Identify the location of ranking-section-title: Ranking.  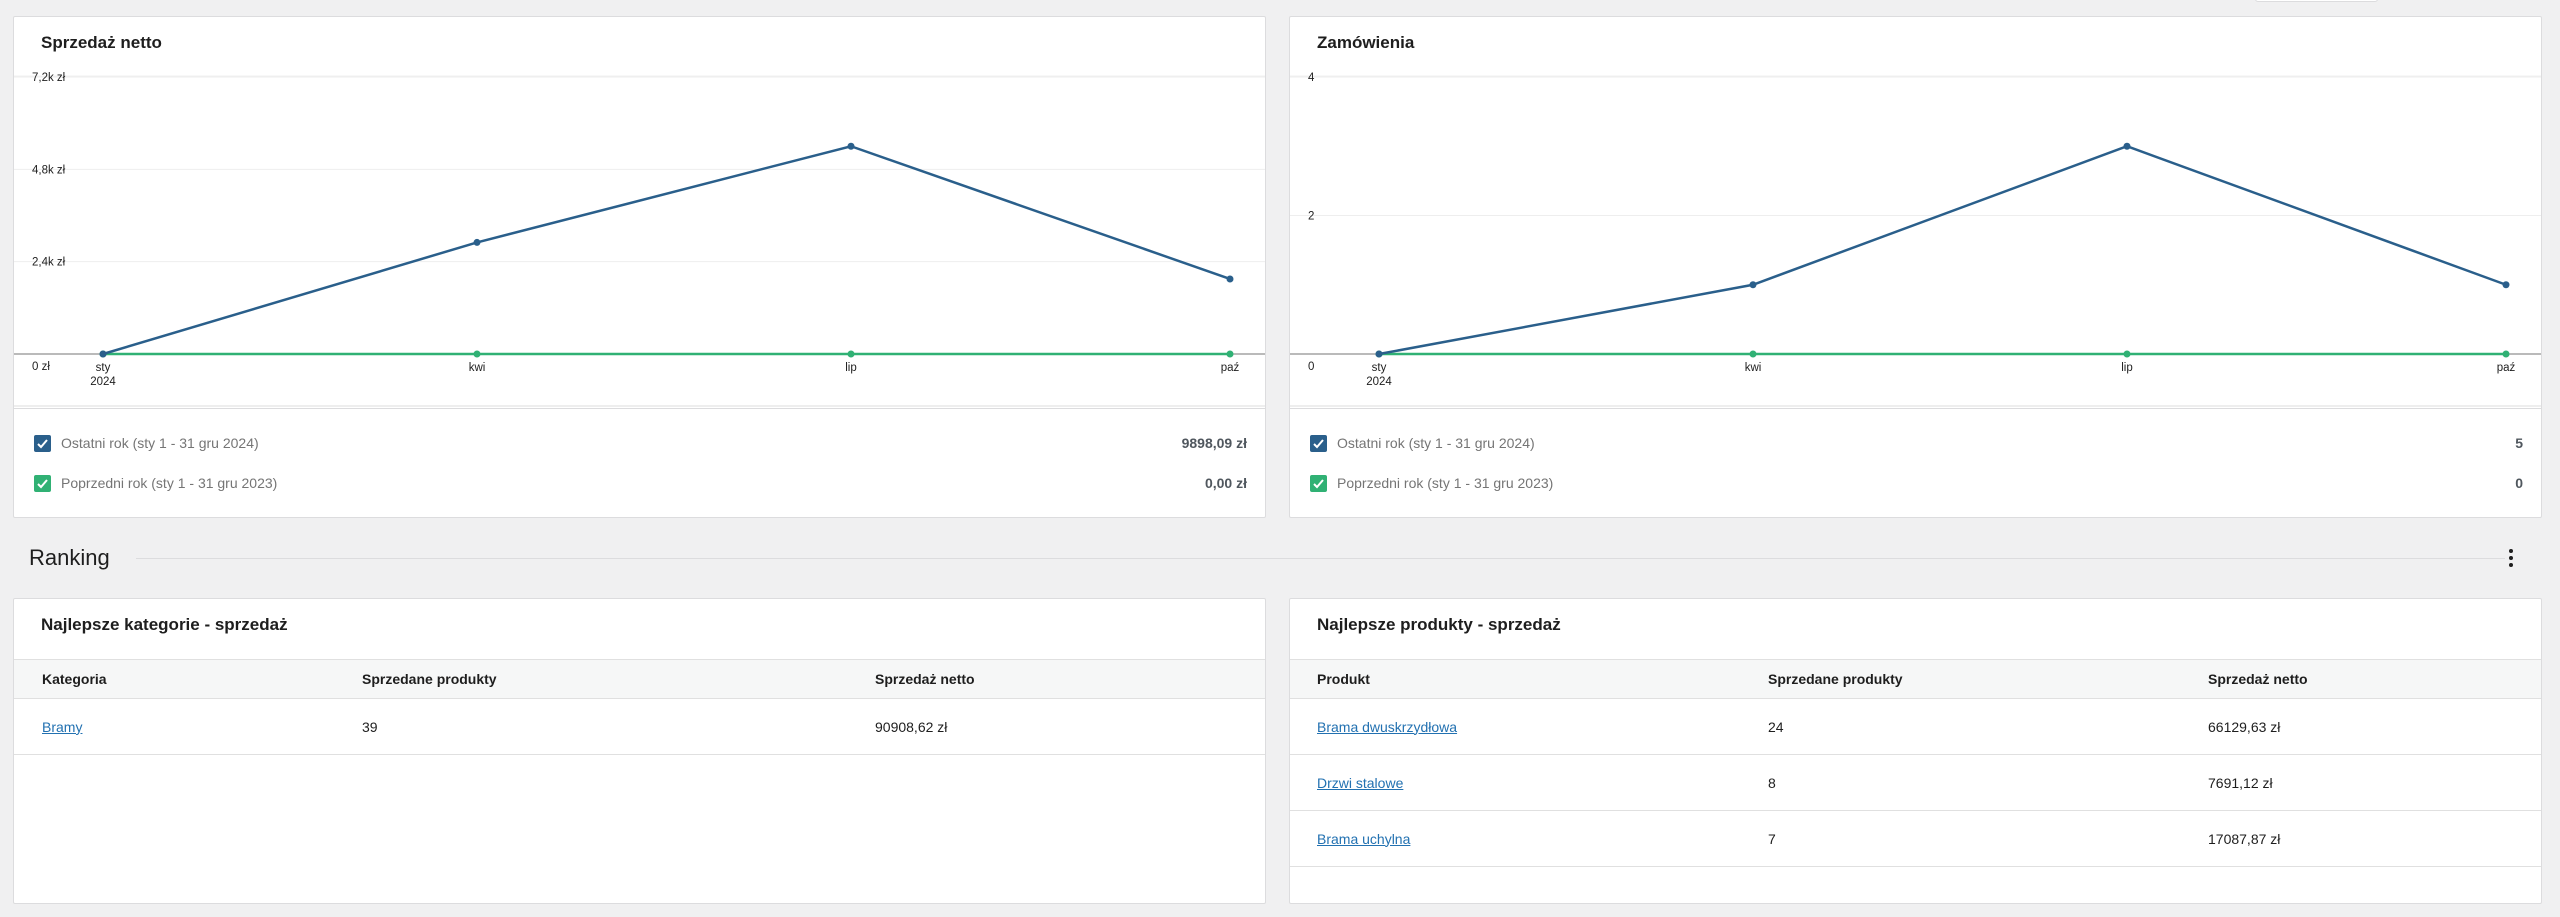
(69, 557).